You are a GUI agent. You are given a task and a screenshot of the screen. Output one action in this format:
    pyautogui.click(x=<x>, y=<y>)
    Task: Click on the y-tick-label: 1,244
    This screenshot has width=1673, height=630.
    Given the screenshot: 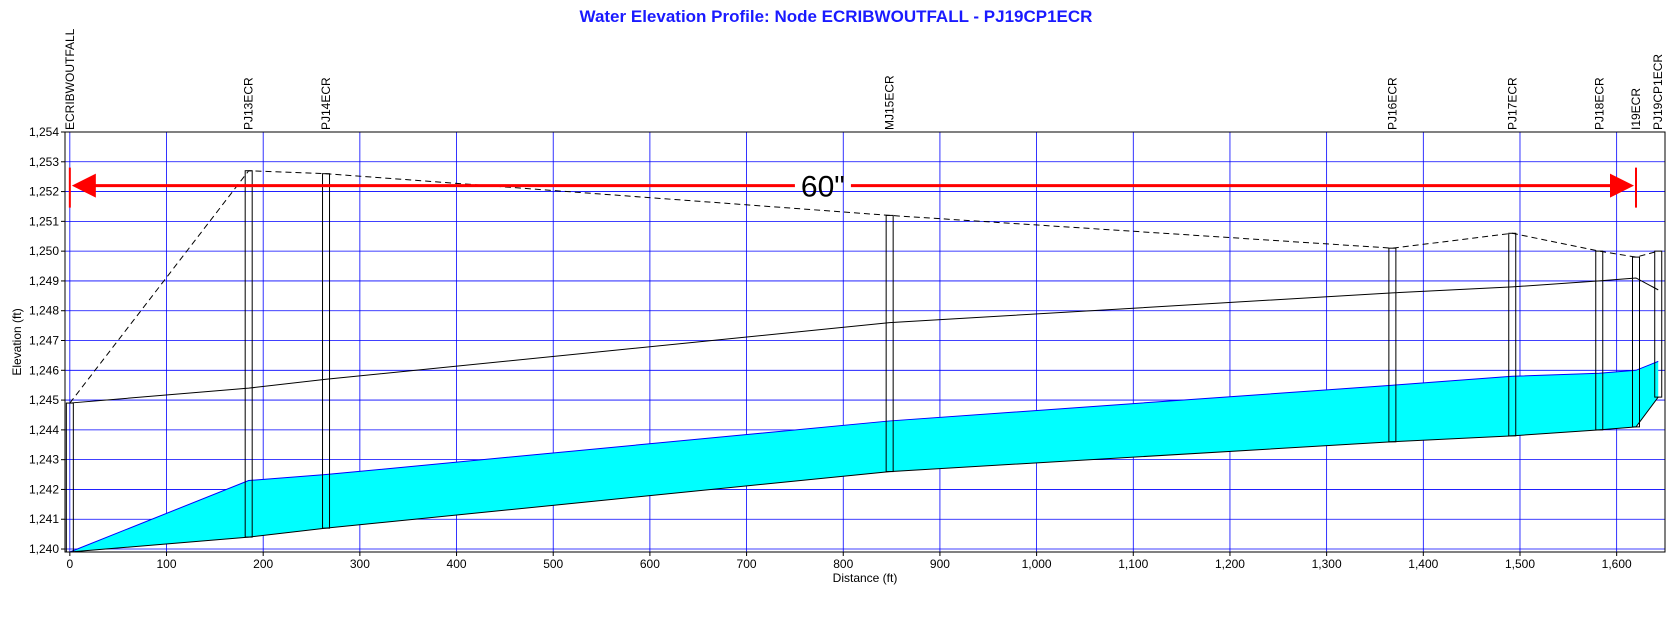 What is the action you would take?
    pyautogui.click(x=44, y=430)
    